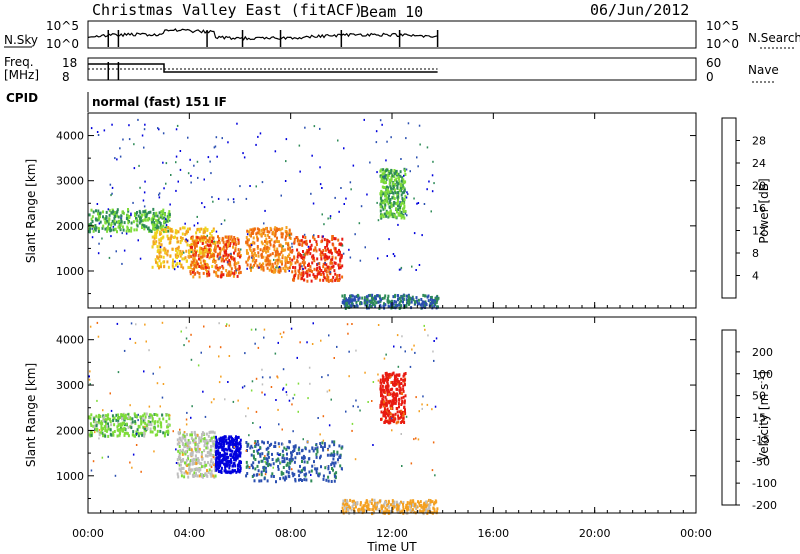  I want to click on nsky-label: N.Sky, so click(21, 40).